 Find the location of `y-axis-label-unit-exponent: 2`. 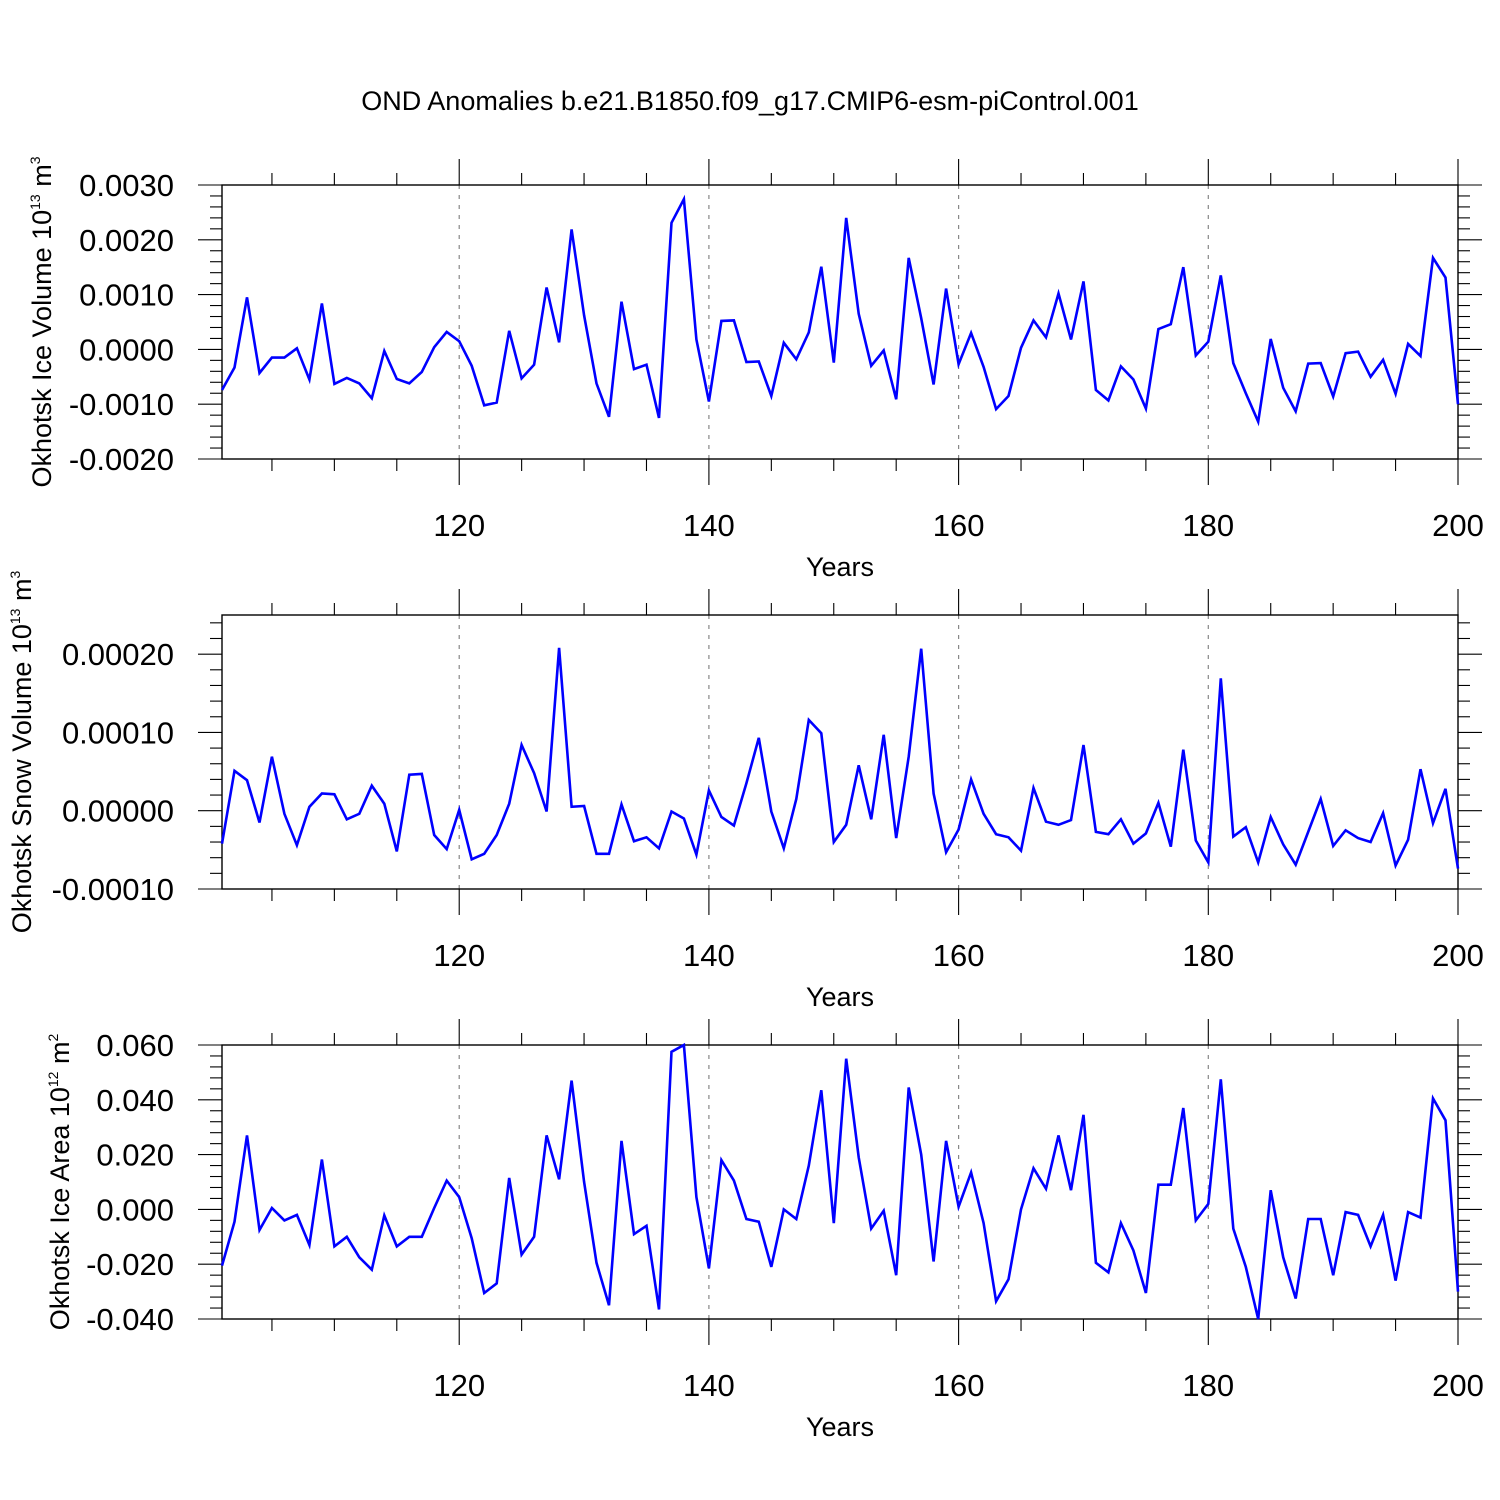

y-axis-label-unit-exponent: 2 is located at coordinates (53, 1038).